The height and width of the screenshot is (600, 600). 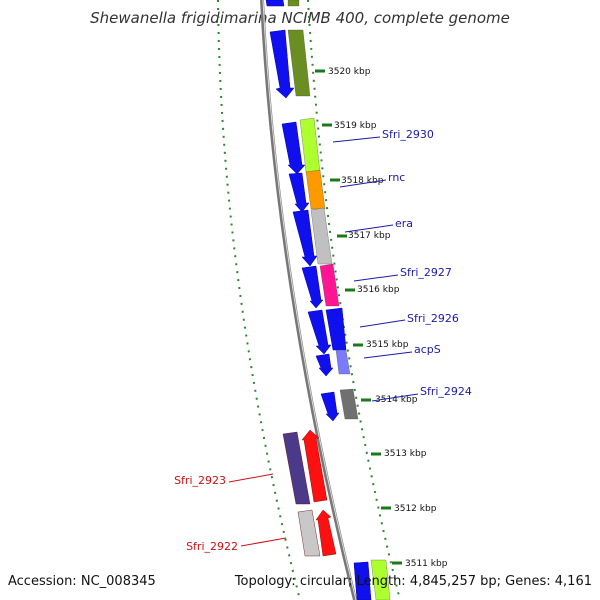 I want to click on gene-label-sfri-2923: Sfri_2923, so click(x=200, y=480).